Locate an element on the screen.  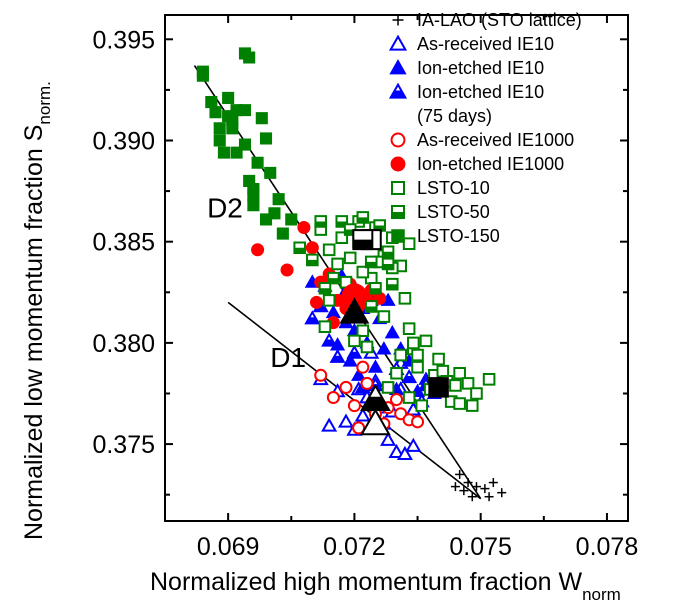
legend-label: Ion-etched IE1000 is located at coordinates (490, 164).